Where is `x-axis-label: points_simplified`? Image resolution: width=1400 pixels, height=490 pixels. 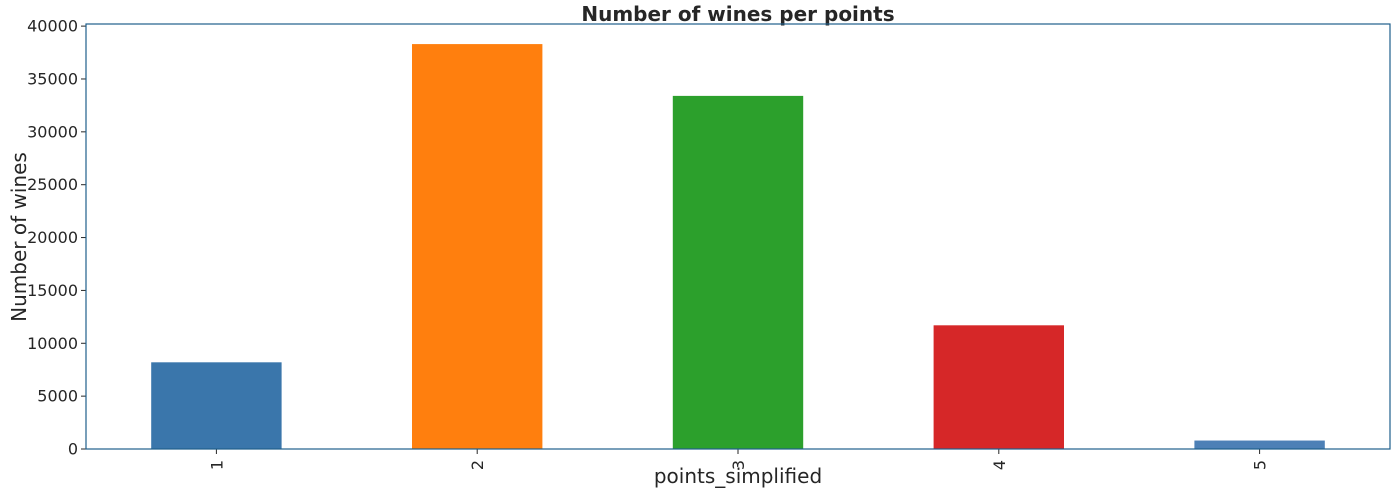 x-axis-label: points_simplified is located at coordinates (738, 476).